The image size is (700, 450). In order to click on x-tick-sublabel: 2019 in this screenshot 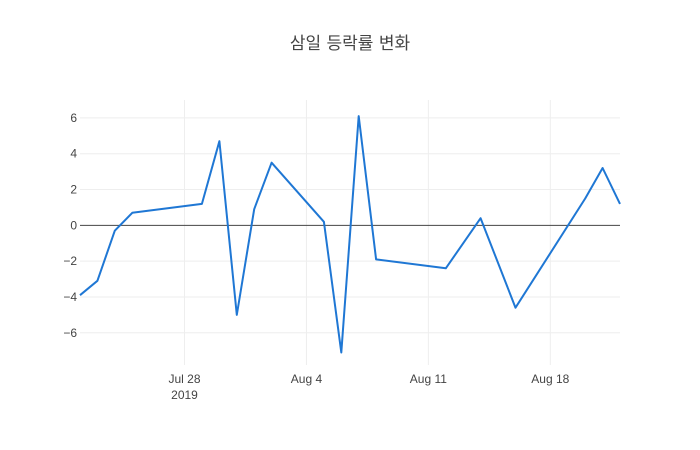, I will do `click(184, 395)`.